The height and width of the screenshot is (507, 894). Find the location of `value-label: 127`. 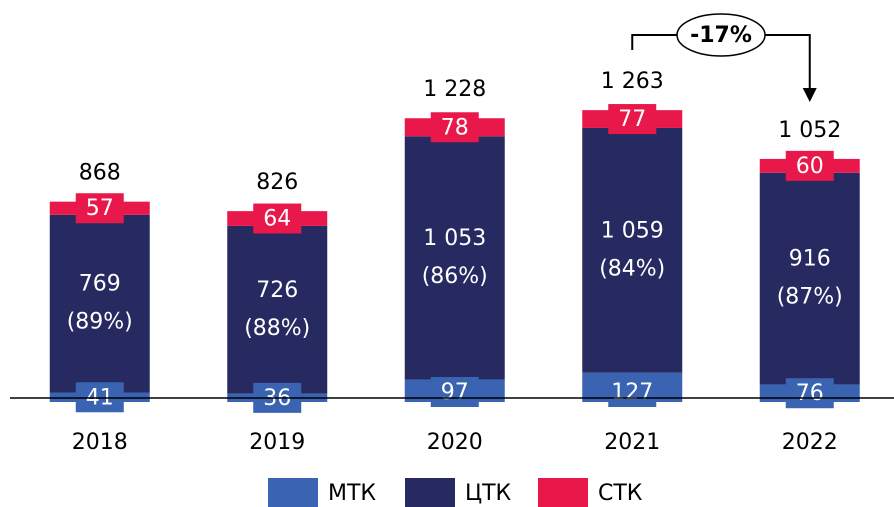

value-label: 127 is located at coordinates (632, 392).